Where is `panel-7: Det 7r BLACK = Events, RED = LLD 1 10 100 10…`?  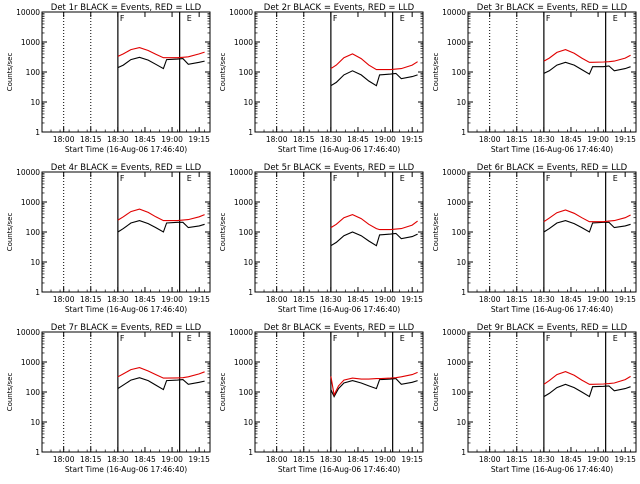 panel-7: Det 7r BLACK = Events, RED = LLD 1 10 100 10… is located at coordinates (108, 398).